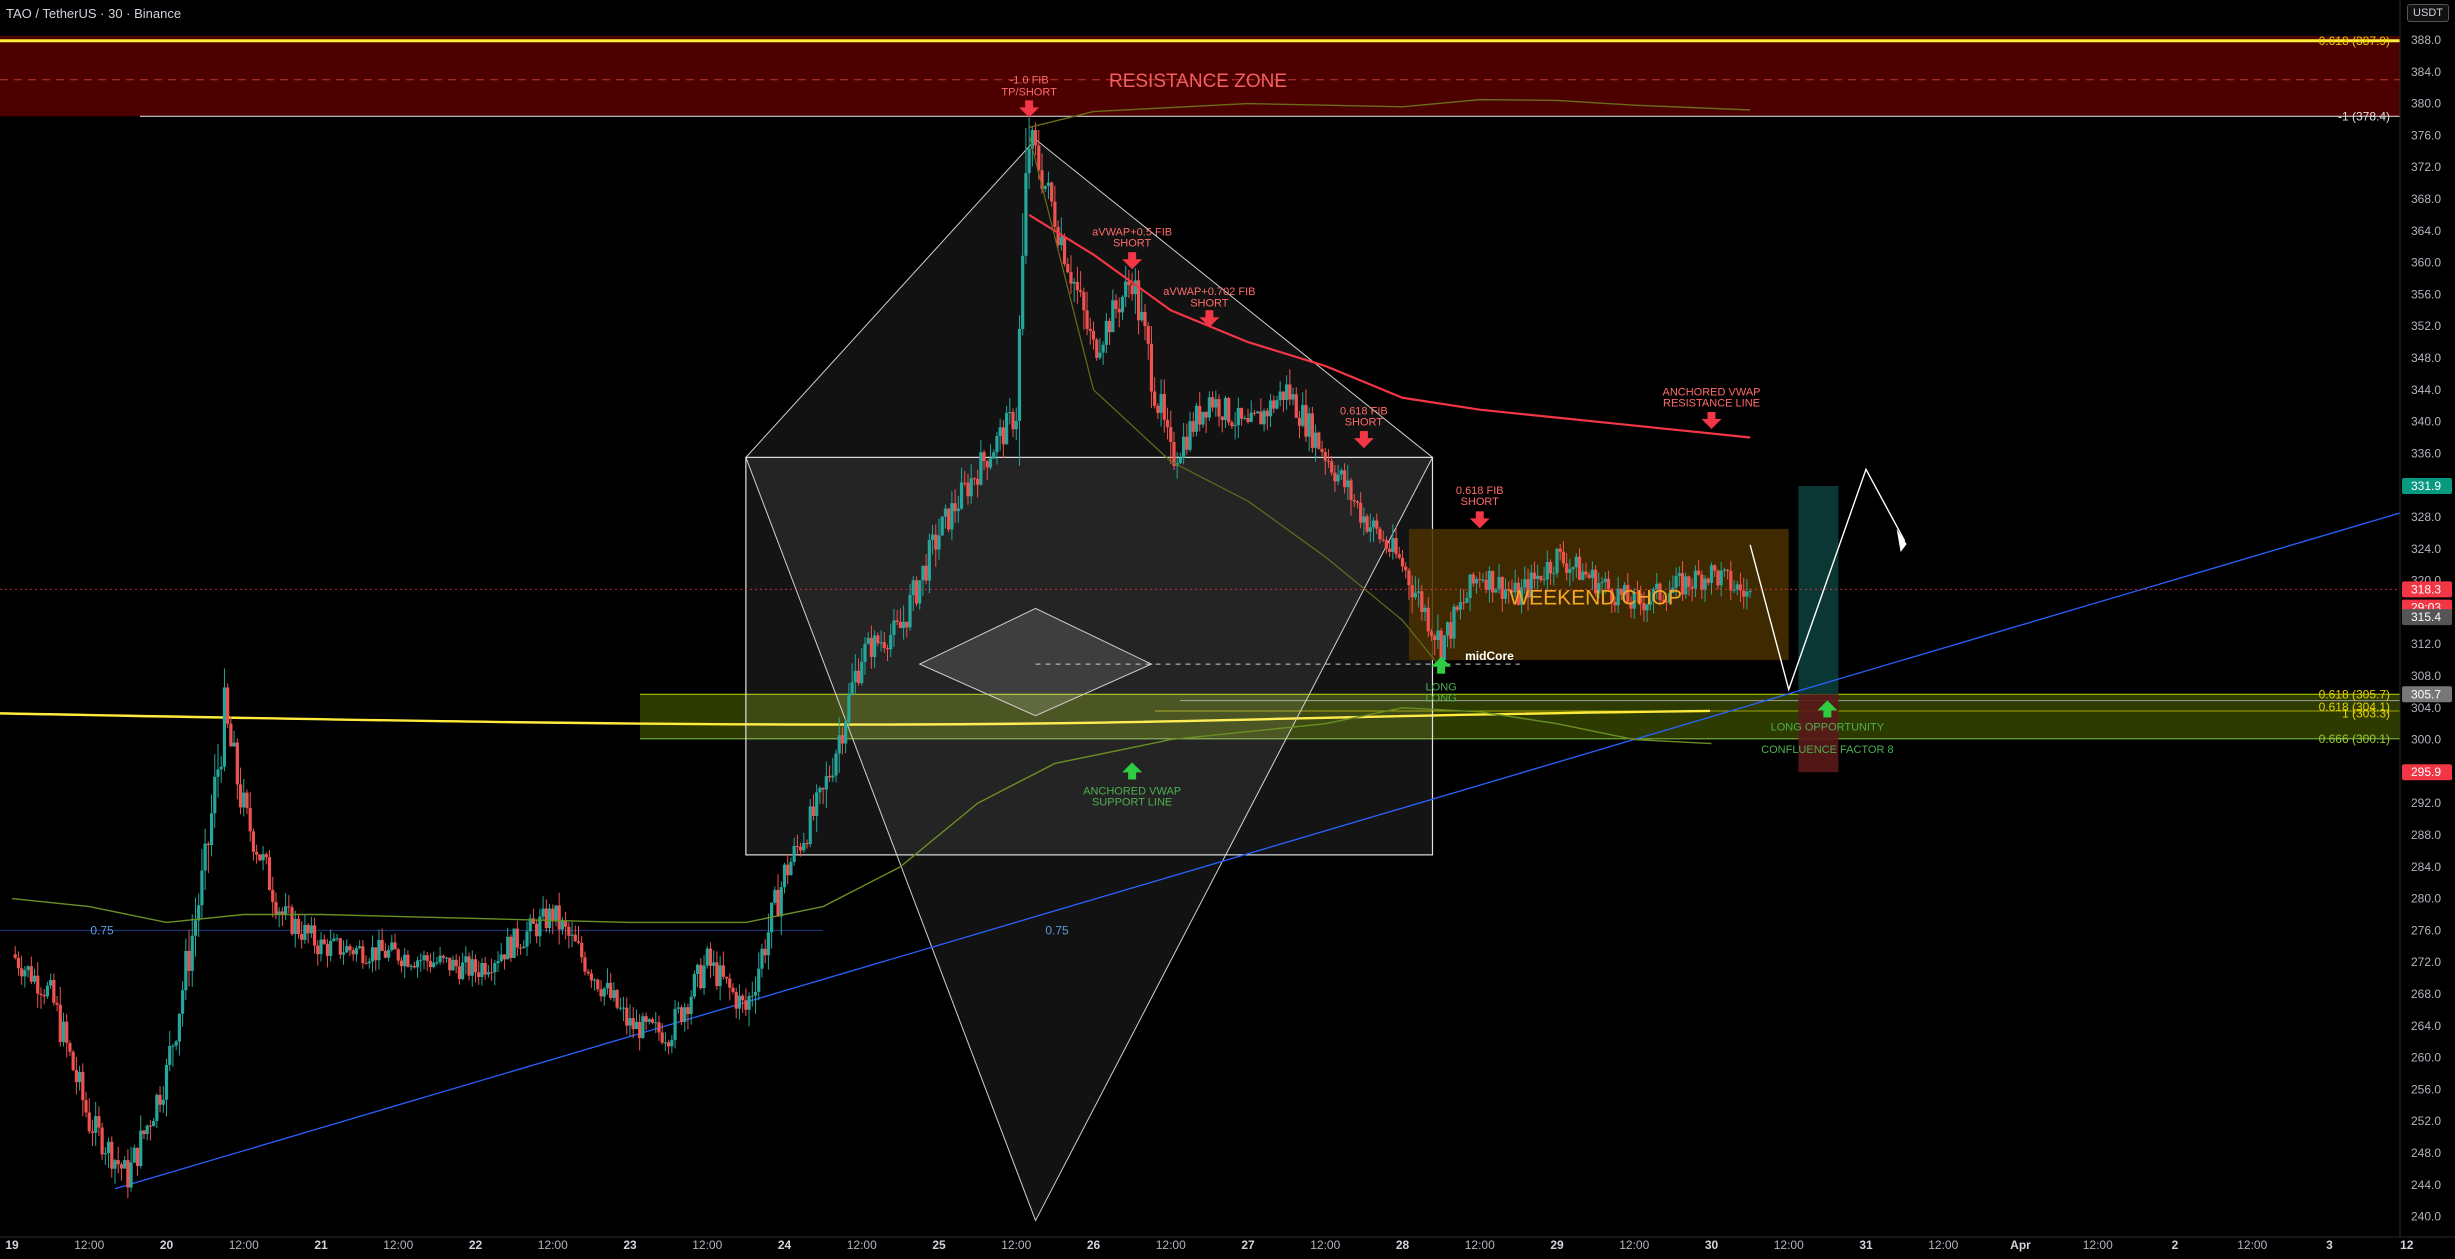 This screenshot has width=2455, height=1259. Describe the element at coordinates (2428, 13) in the screenshot. I see `currency-button: USDT` at that location.